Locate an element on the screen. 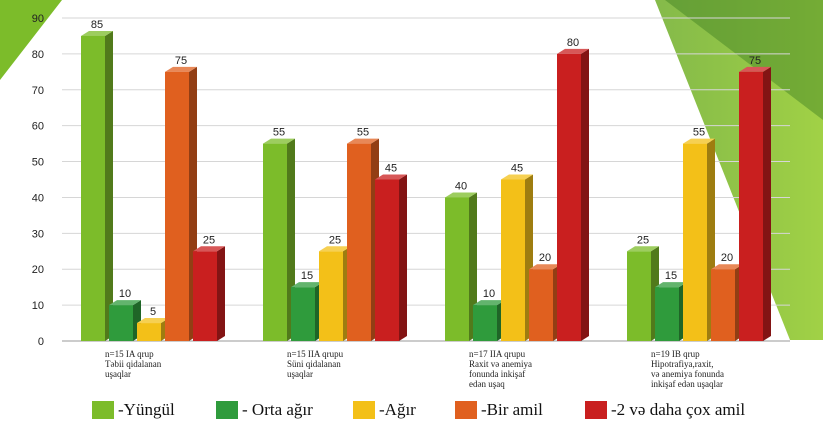  category-label: və anemiya fonunda is located at coordinates (687, 374).